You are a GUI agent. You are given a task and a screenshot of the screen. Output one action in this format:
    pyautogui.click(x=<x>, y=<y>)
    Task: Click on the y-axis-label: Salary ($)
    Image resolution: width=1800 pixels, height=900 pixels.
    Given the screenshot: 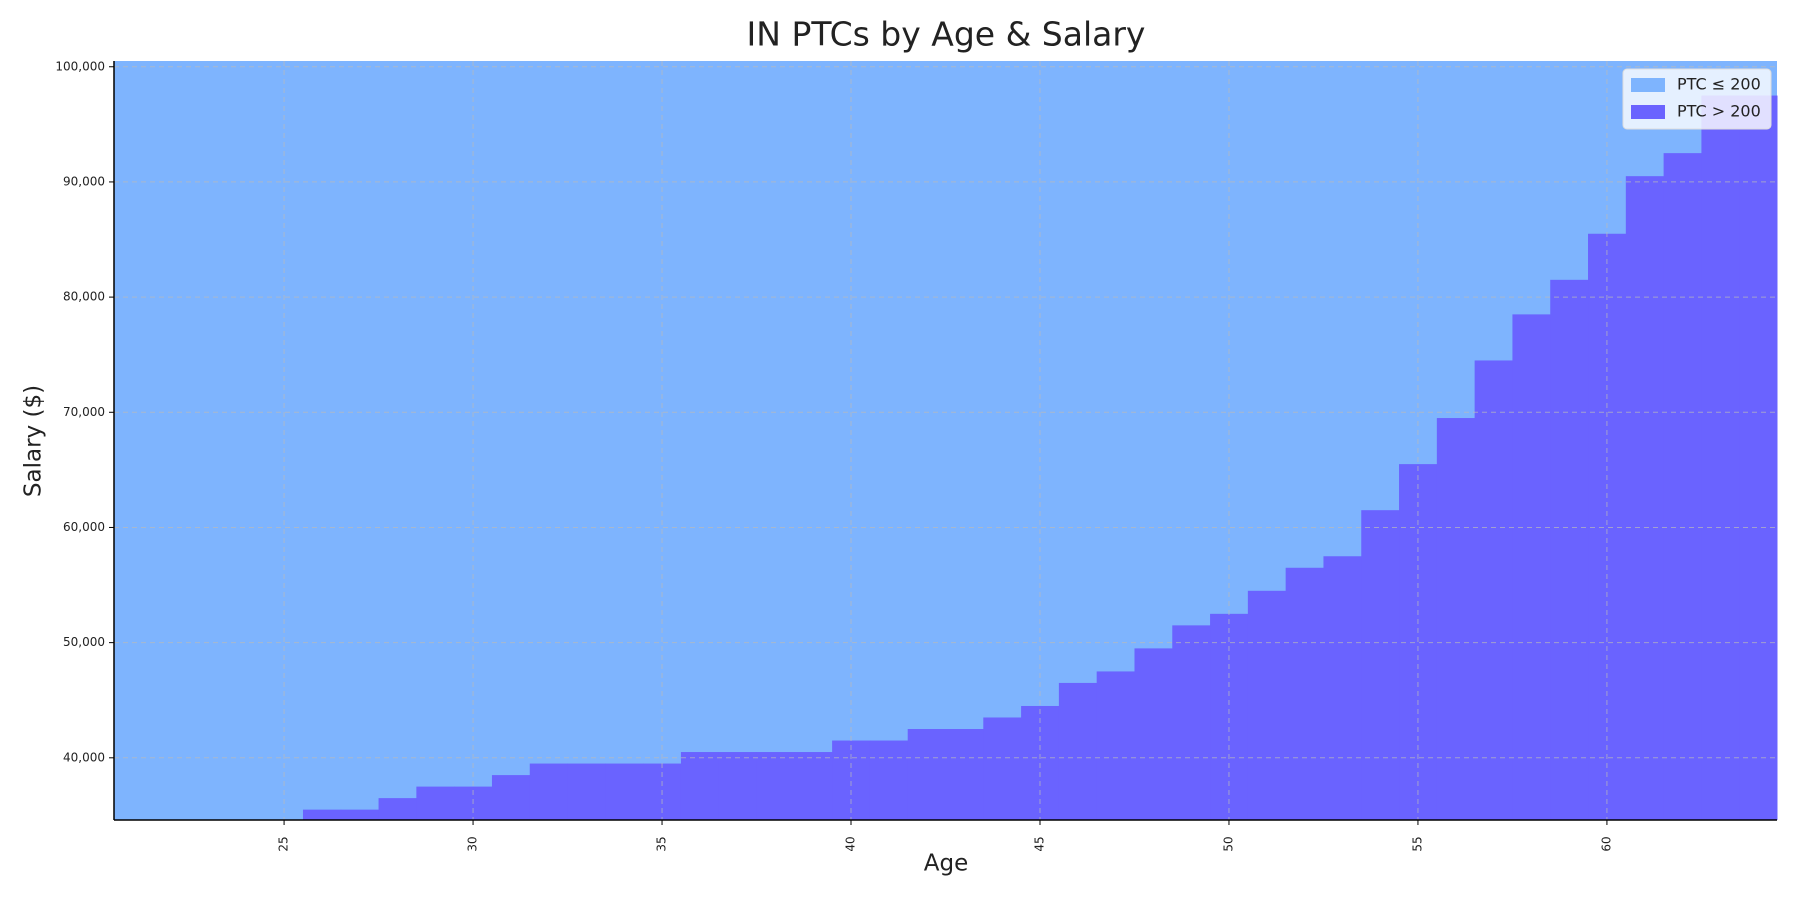 What is the action you would take?
    pyautogui.click(x=34, y=441)
    